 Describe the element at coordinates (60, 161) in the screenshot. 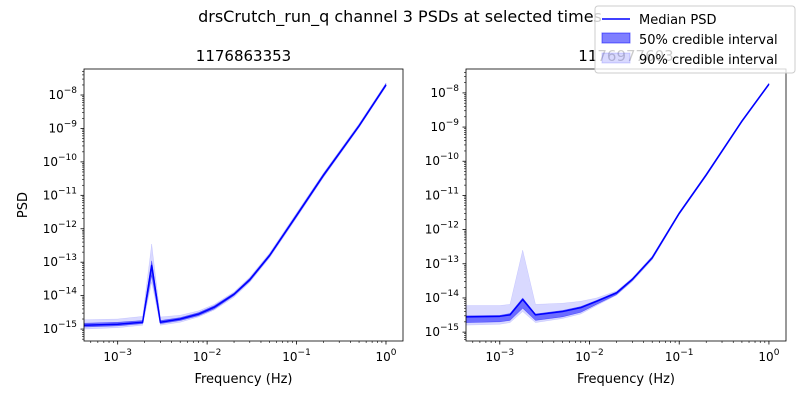

I see `y-tick-label-left: 10⁻¹⁰` at that location.